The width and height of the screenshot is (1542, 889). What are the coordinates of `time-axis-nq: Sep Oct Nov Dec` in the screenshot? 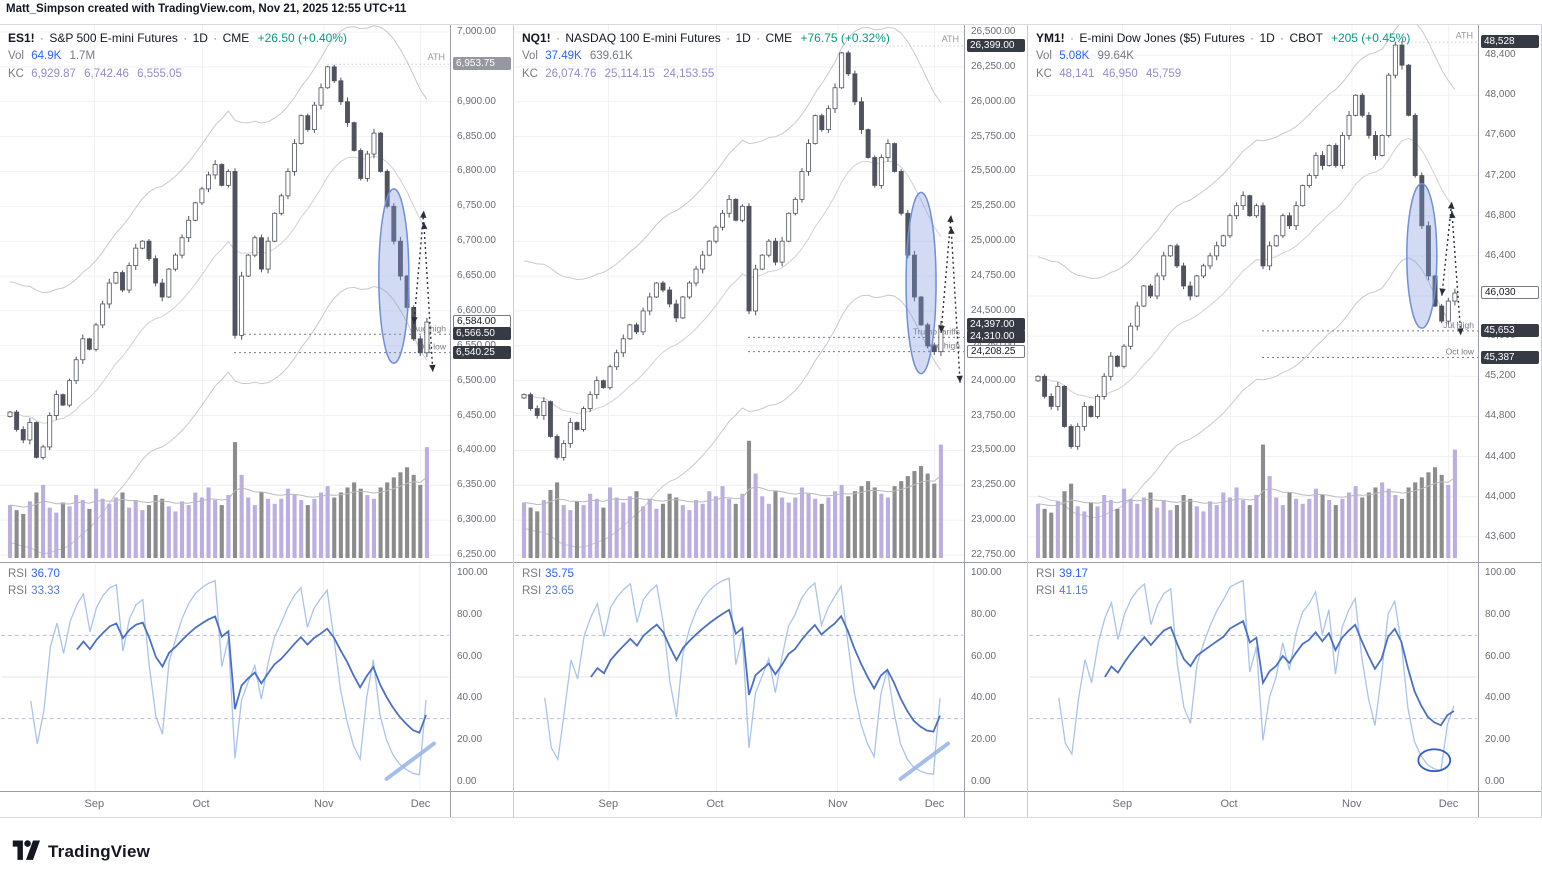 It's located at (739, 804).